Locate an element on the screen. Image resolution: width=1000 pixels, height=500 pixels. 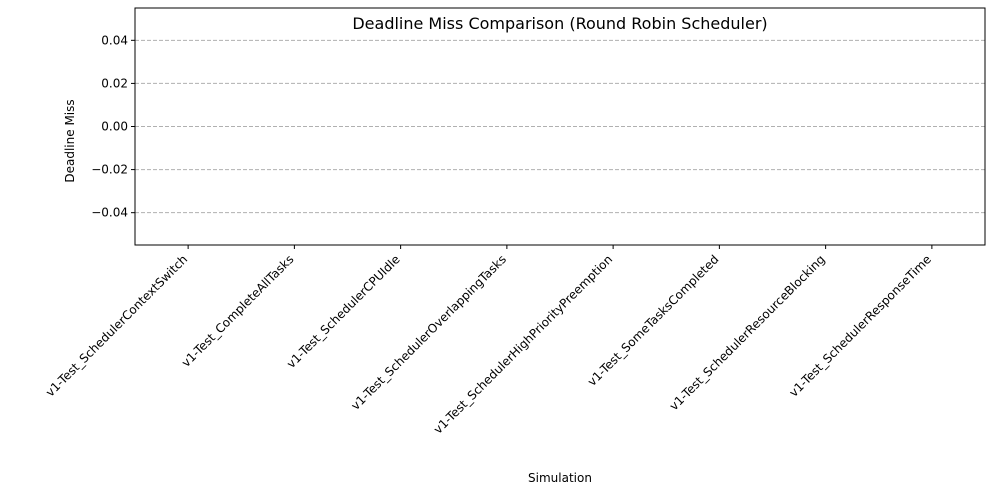
x-tick-label: v1-Test_SchedulerCPUIdle is located at coordinates (343, 311).